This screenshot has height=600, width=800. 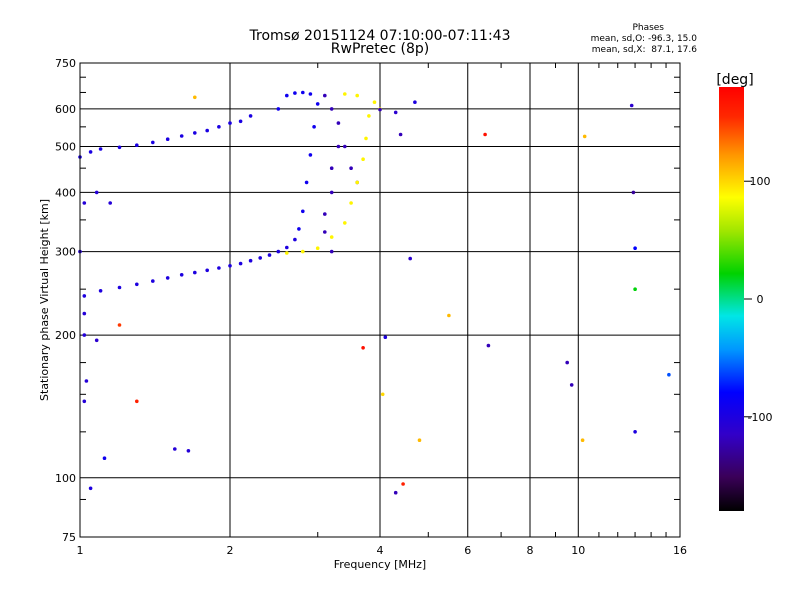 What do you see at coordinates (65, 109) in the screenshot?
I see `y-tick-label: 600` at bounding box center [65, 109].